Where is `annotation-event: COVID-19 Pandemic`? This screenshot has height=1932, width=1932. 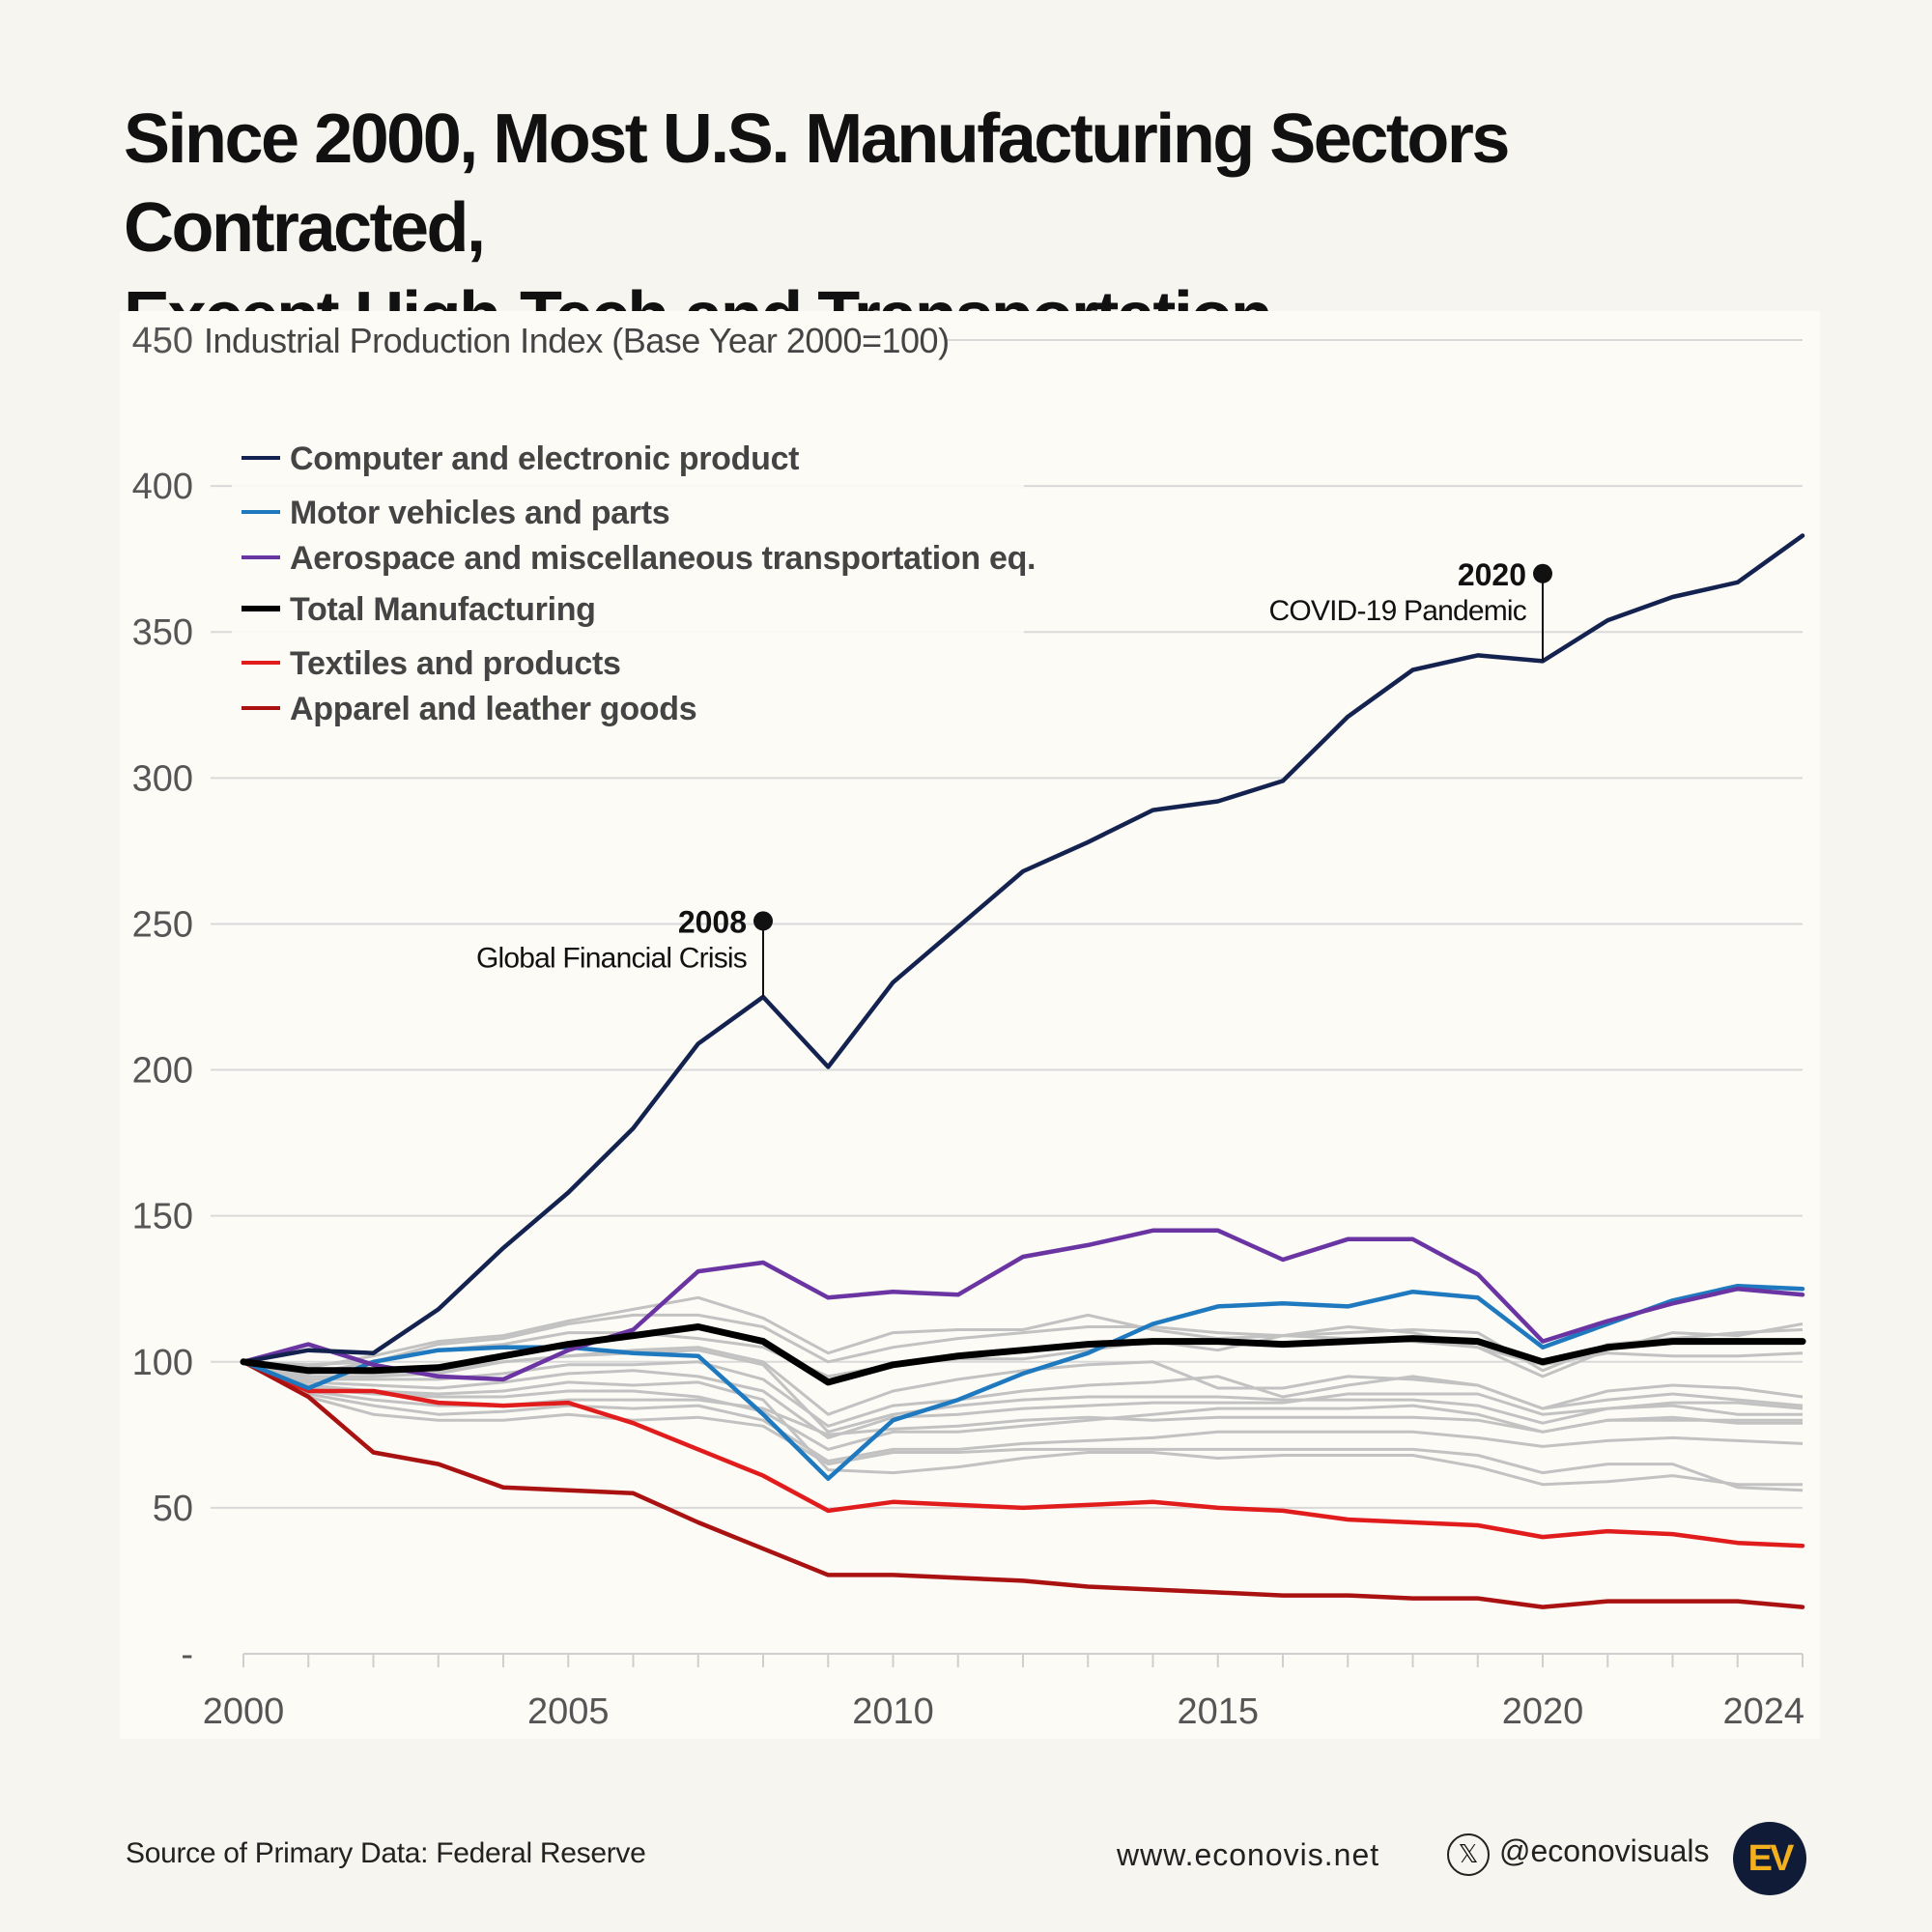 annotation-event: COVID-19 Pandemic is located at coordinates (1397, 611).